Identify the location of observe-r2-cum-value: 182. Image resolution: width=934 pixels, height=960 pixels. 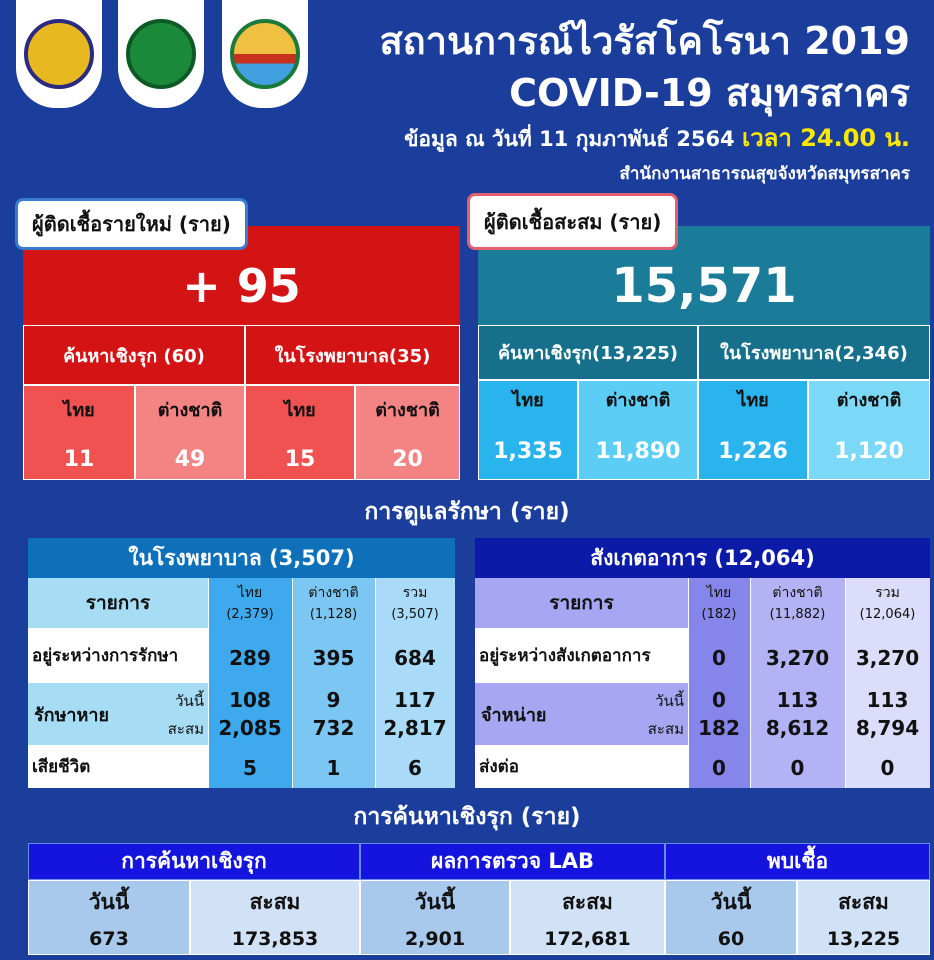
(719, 728).